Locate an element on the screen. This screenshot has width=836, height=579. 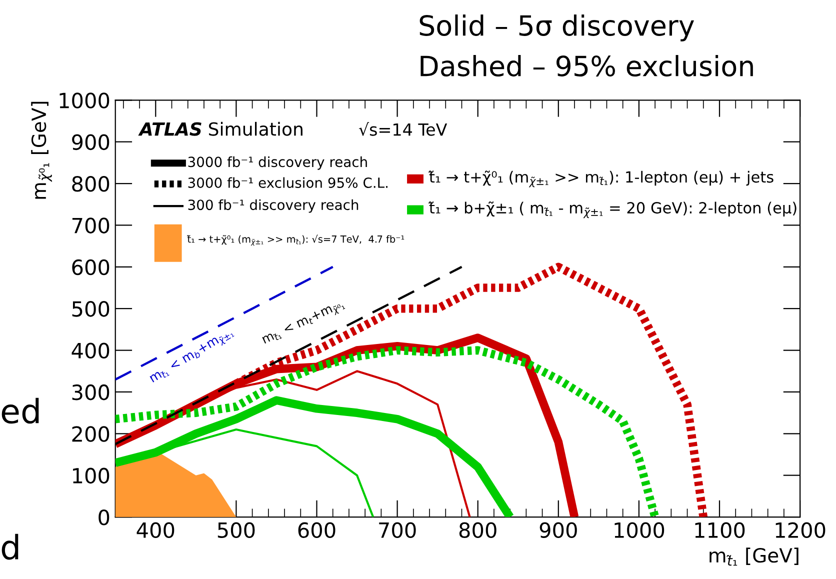
annotation: ATLAS is located at coordinates (170, 129).